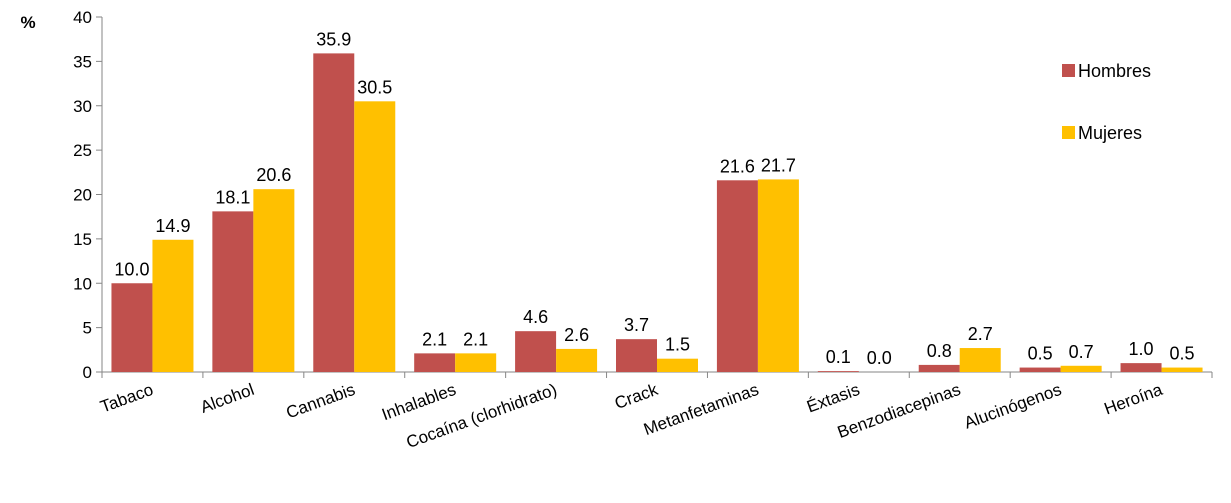  Describe the element at coordinates (833, 398) in the screenshot. I see `x-tick-label-extasis: Éxtasis` at that location.